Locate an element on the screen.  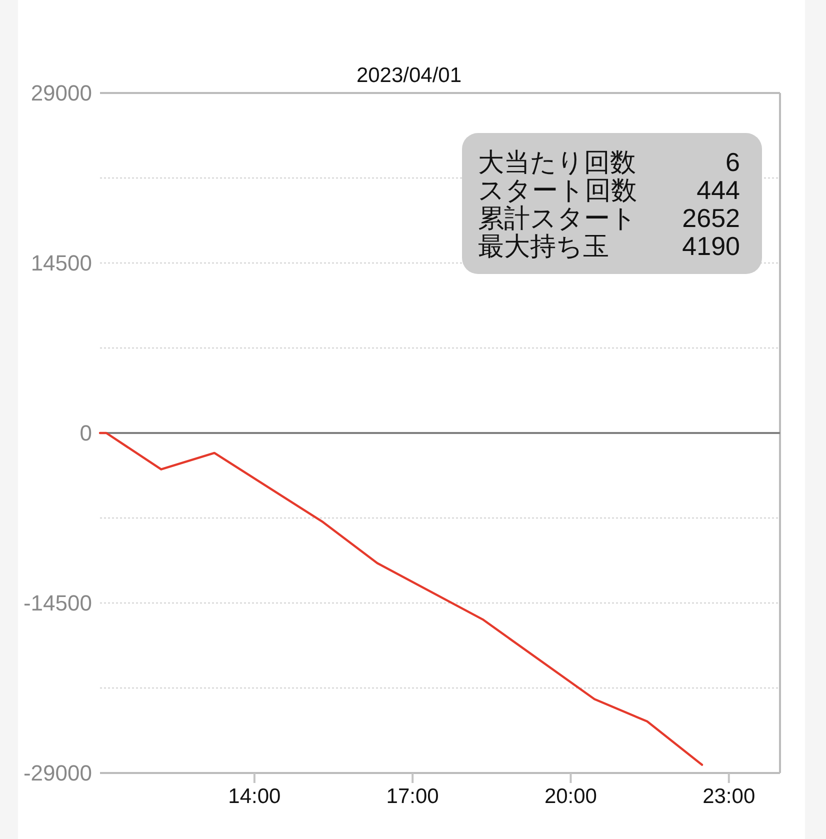
y-tick-label: -14500 is located at coordinates (57, 603).